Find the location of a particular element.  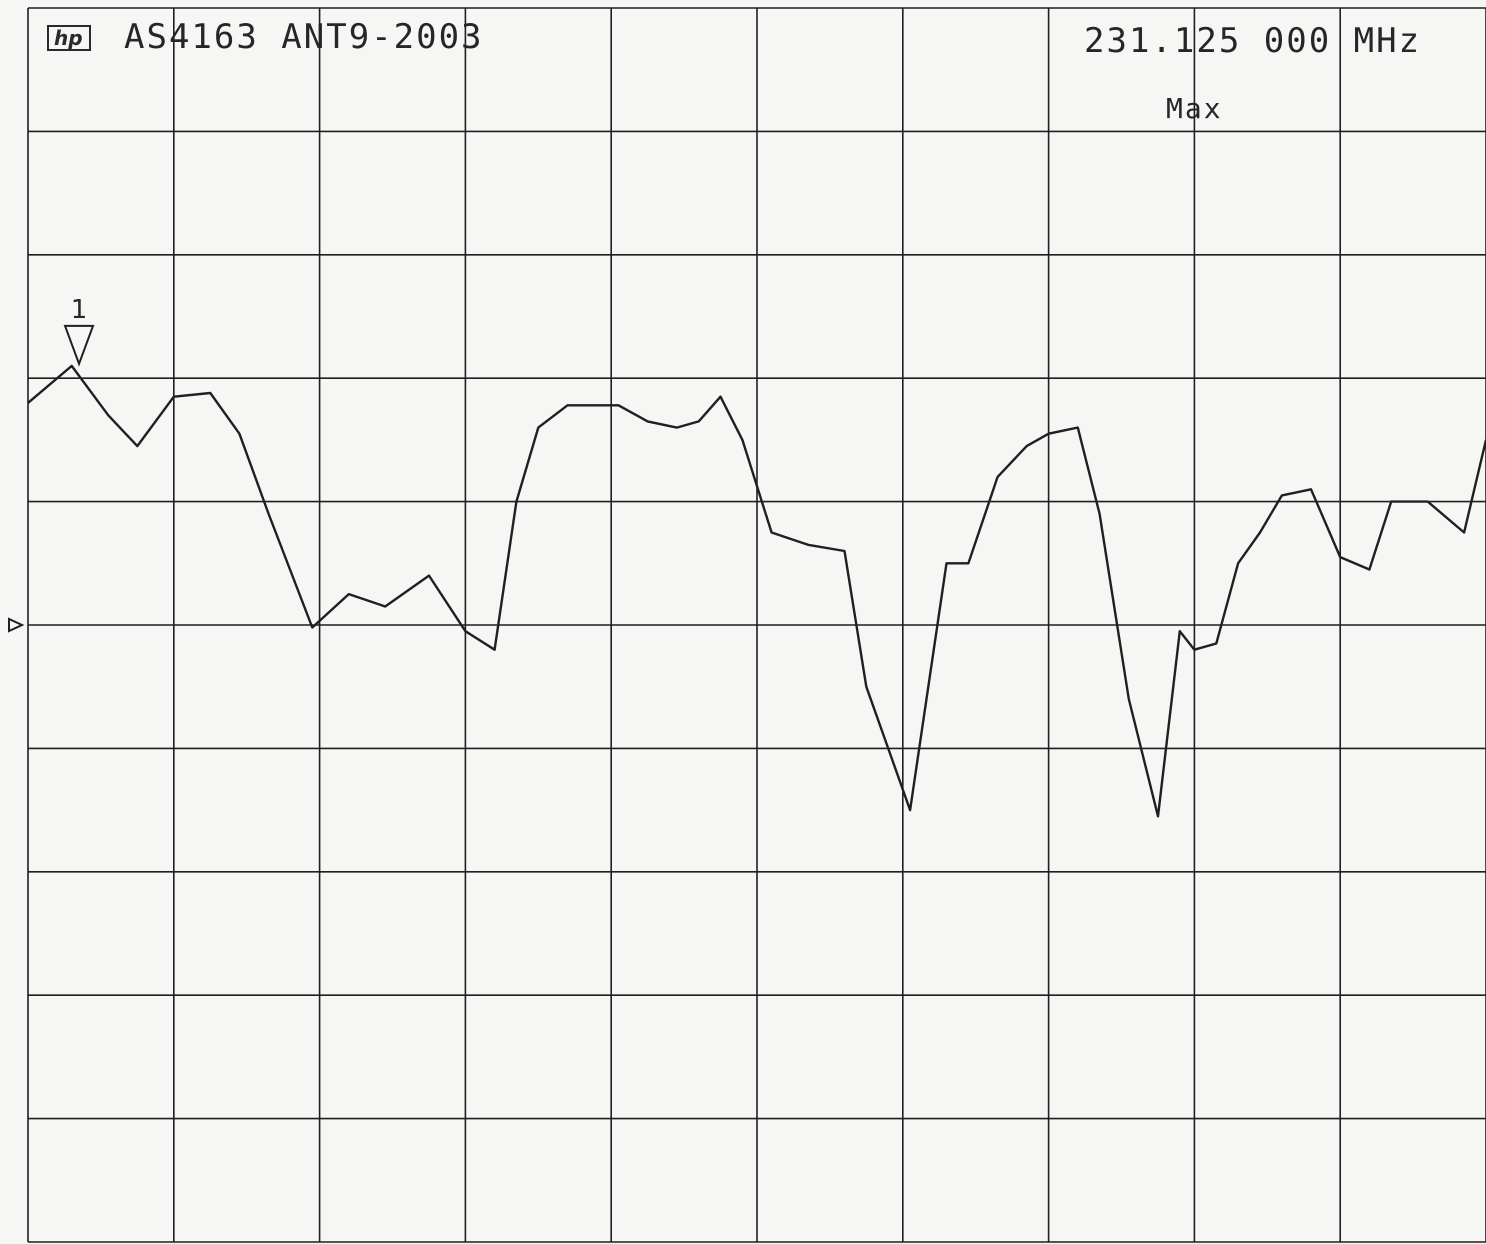

marker-1: 1 is located at coordinates (79, 331).